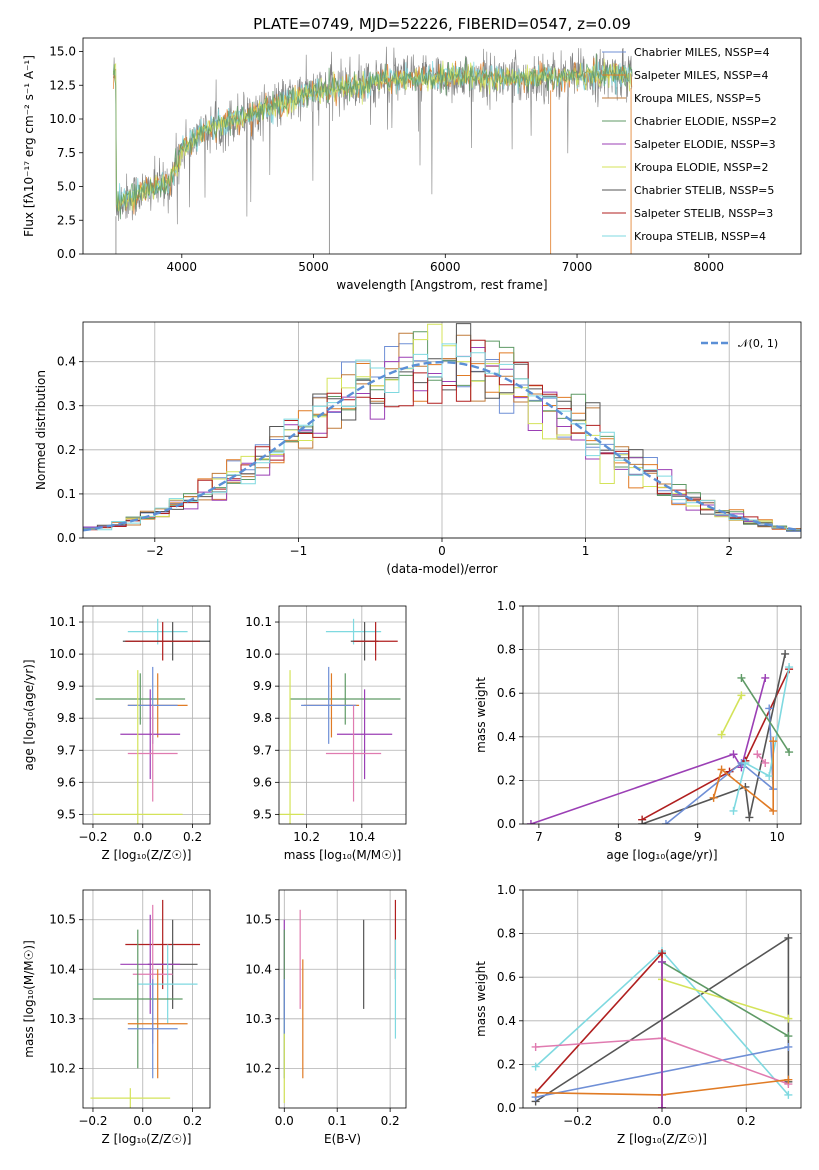 Image resolution: width=819 pixels, height=1170 pixels. I want to click on plot-area-mass-age, so click(340, 721).